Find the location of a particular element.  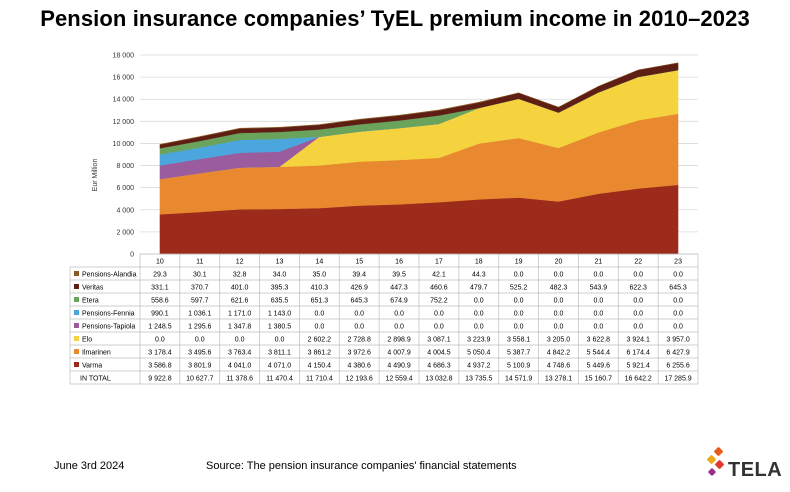

table-cell: 651.3 is located at coordinates (320, 301).